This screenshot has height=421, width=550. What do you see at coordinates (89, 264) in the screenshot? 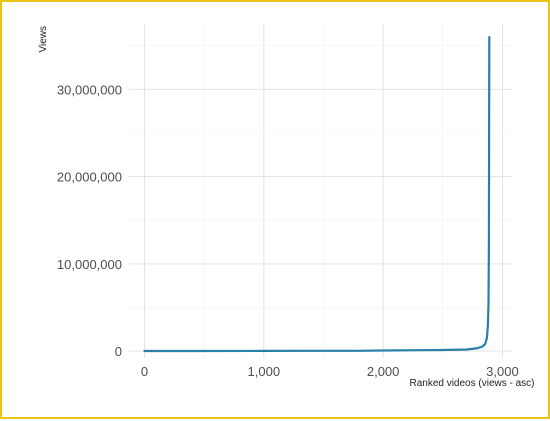
I see `y-tick-label: 10,000,000` at bounding box center [89, 264].